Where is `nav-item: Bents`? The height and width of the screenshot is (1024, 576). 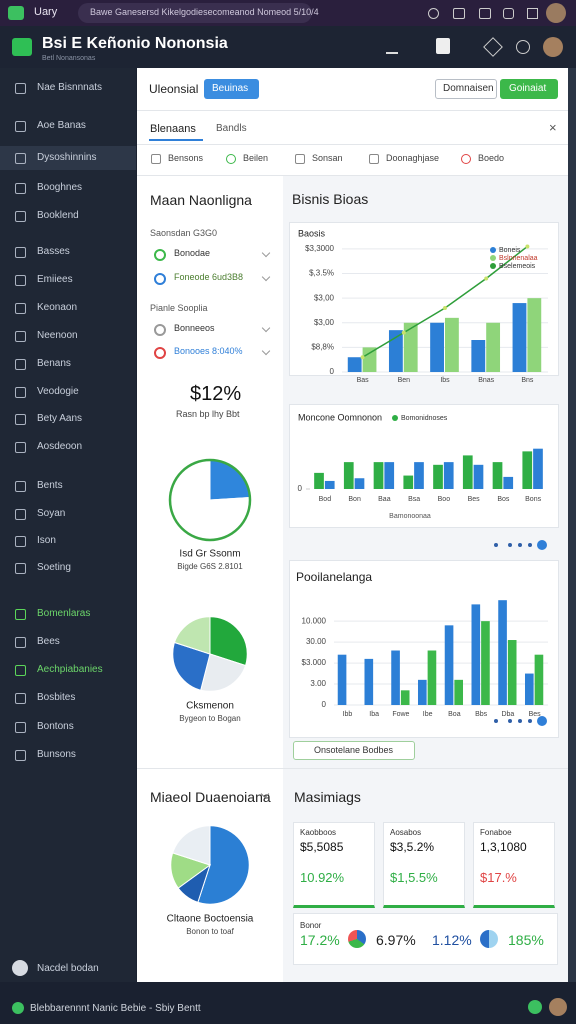 nav-item: Bents is located at coordinates (50, 485).